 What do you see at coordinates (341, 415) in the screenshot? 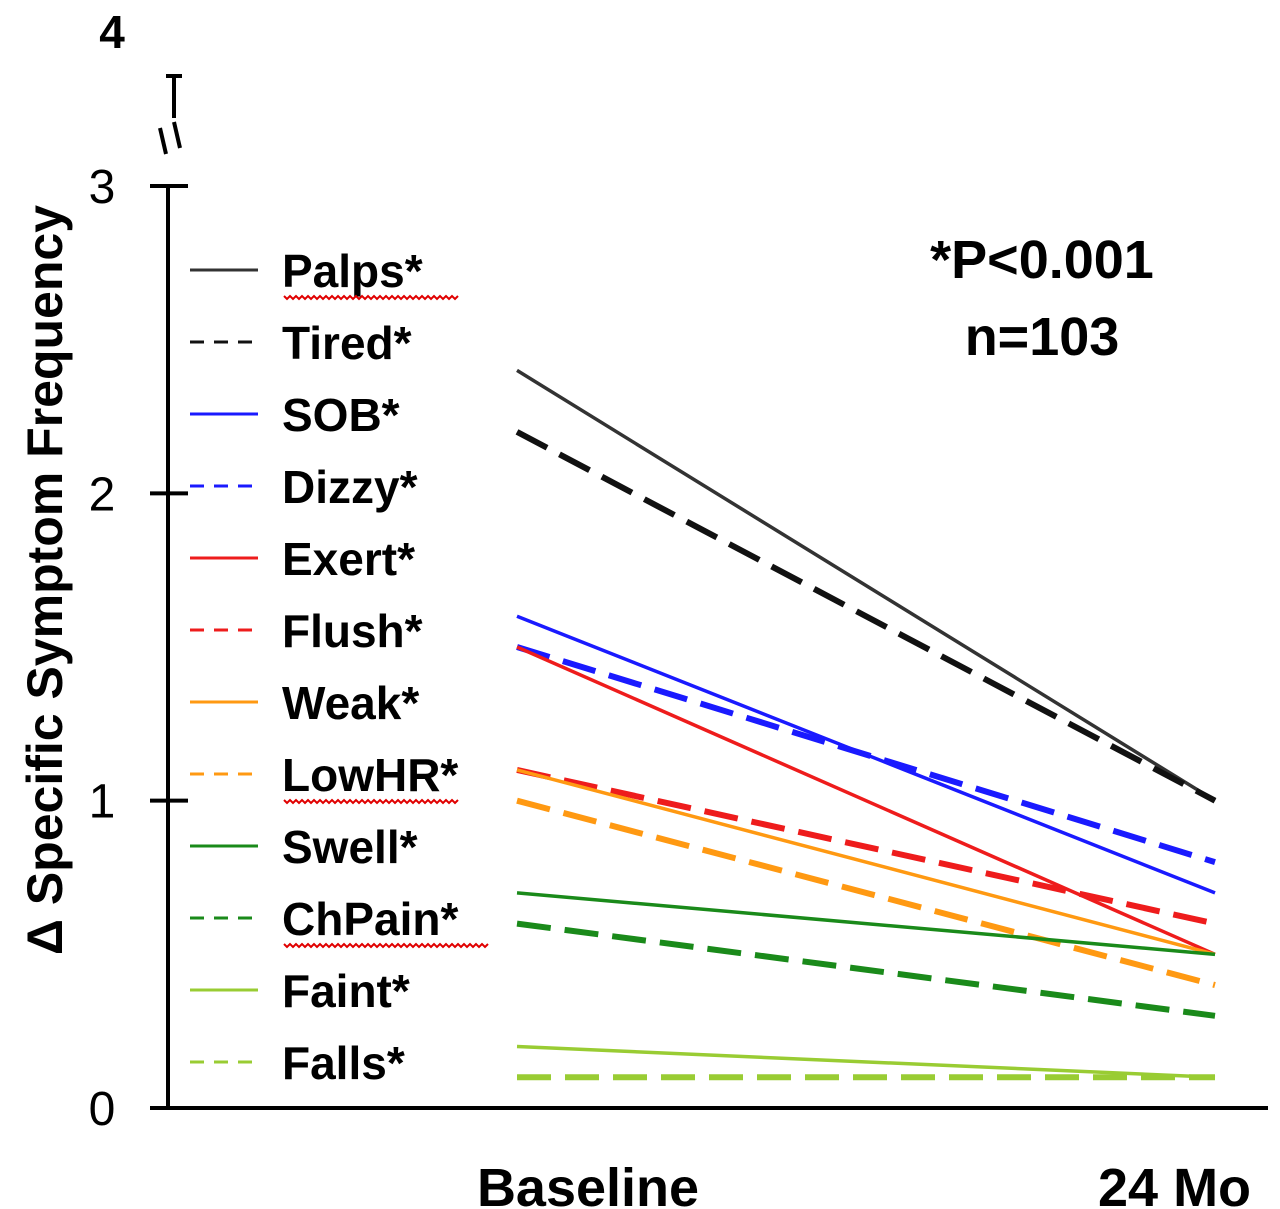
I see `legend-label-sob: SOB*` at bounding box center [341, 415].